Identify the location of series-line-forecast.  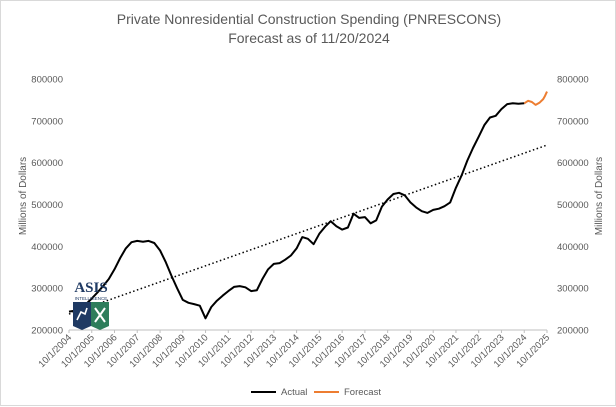
(535, 98).